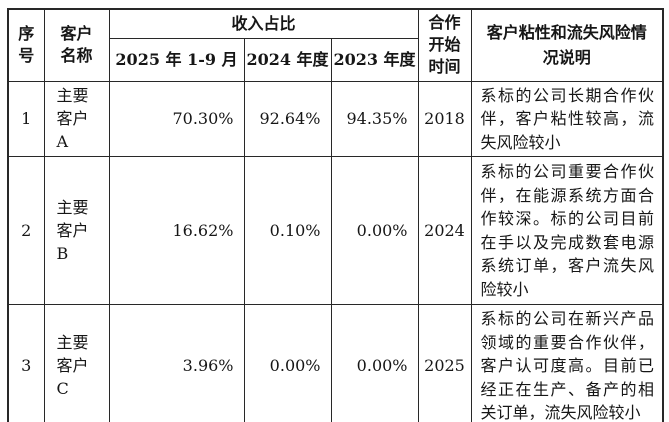 The height and width of the screenshot is (422, 669). Describe the element at coordinates (26, 118) in the screenshot. I see `seq-cell: 1` at that location.